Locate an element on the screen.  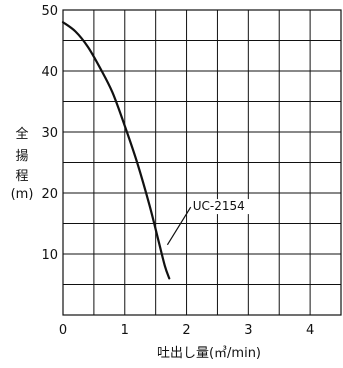
y-tick-label: 20 is located at coordinates (49, 194).